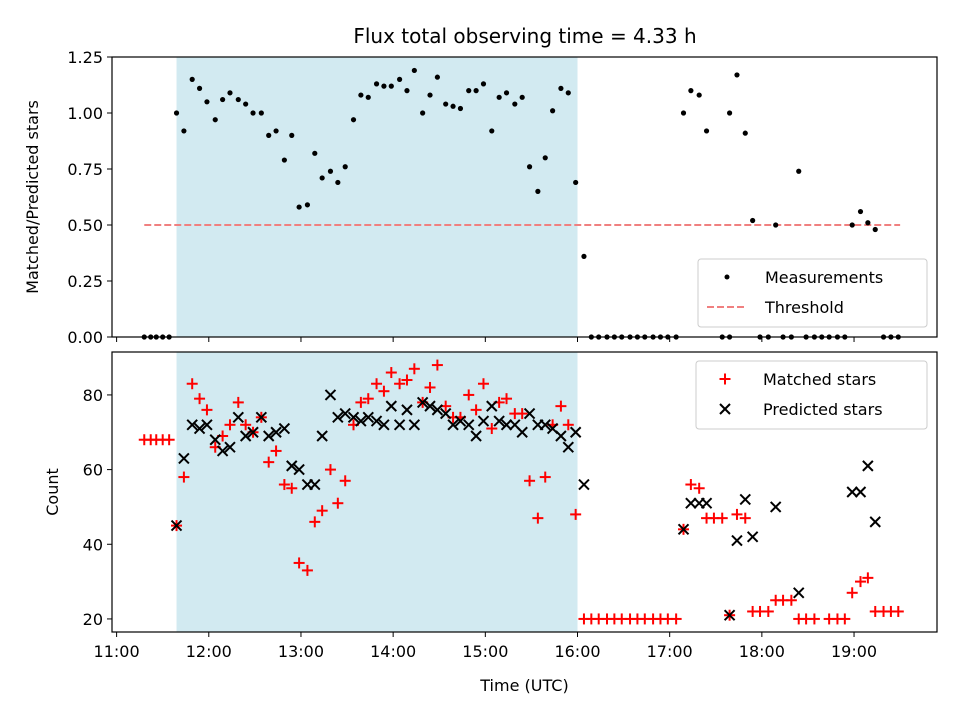 This screenshot has width=960, height=720. Describe the element at coordinates (85, 57) in the screenshot. I see `y-tick-label: 1.25` at that location.